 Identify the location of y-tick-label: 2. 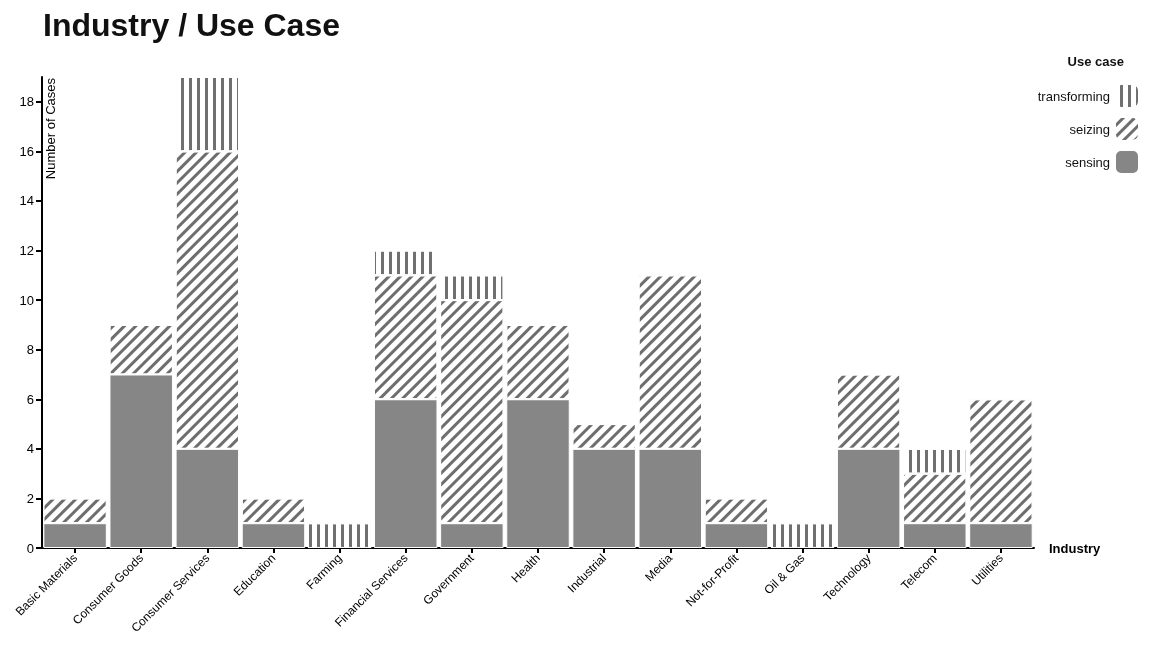
(30, 498).